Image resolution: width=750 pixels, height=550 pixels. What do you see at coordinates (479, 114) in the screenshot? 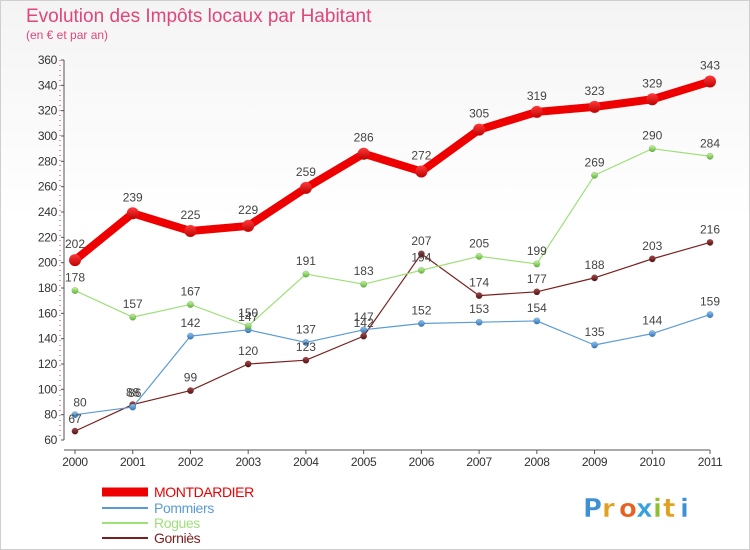
I see `data-label: 305` at bounding box center [479, 114].